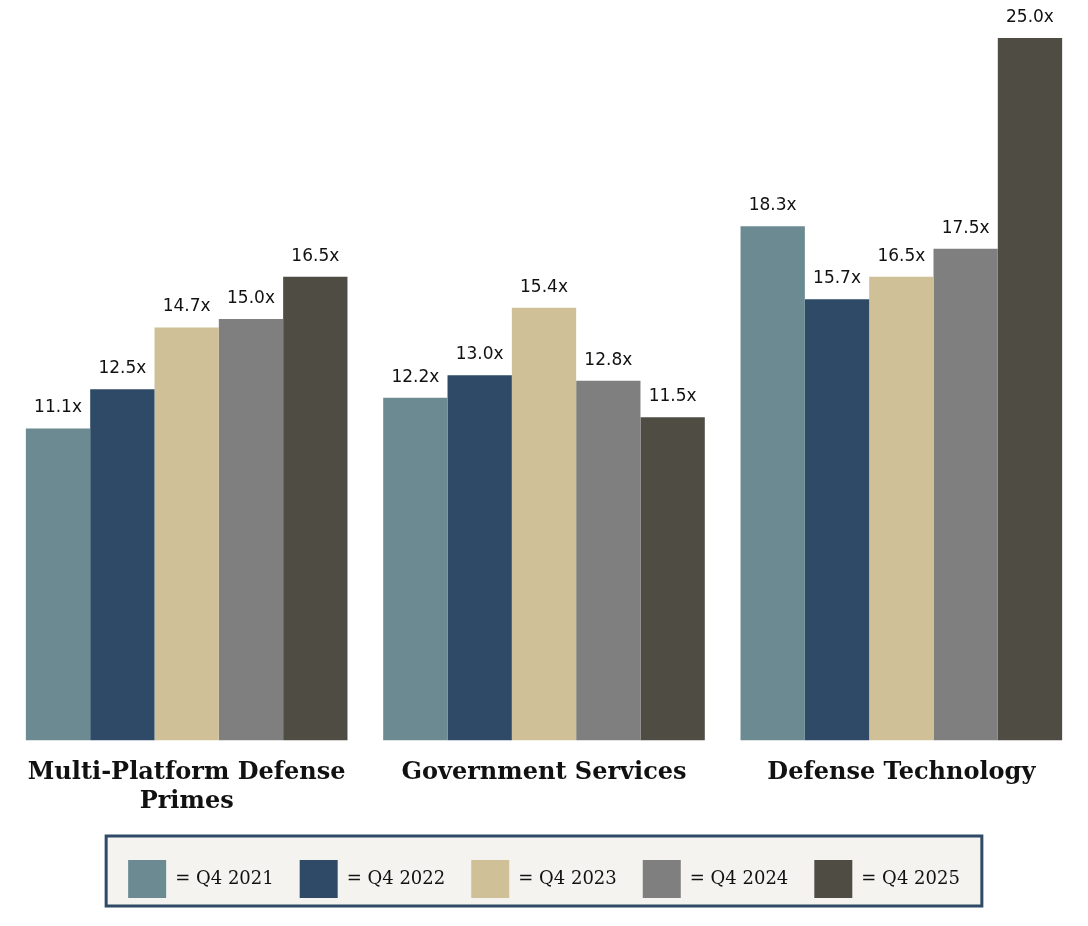 The height and width of the screenshot is (926, 1088). Describe the element at coordinates (772, 204) in the screenshot. I see `data-label: 18.3x` at that location.